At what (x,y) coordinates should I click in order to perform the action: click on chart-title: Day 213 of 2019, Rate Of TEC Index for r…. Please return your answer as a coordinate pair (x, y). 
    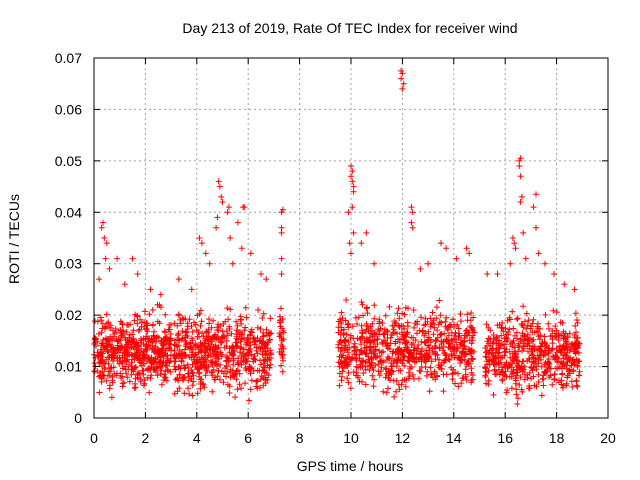
    Looking at the image, I should click on (349, 28).